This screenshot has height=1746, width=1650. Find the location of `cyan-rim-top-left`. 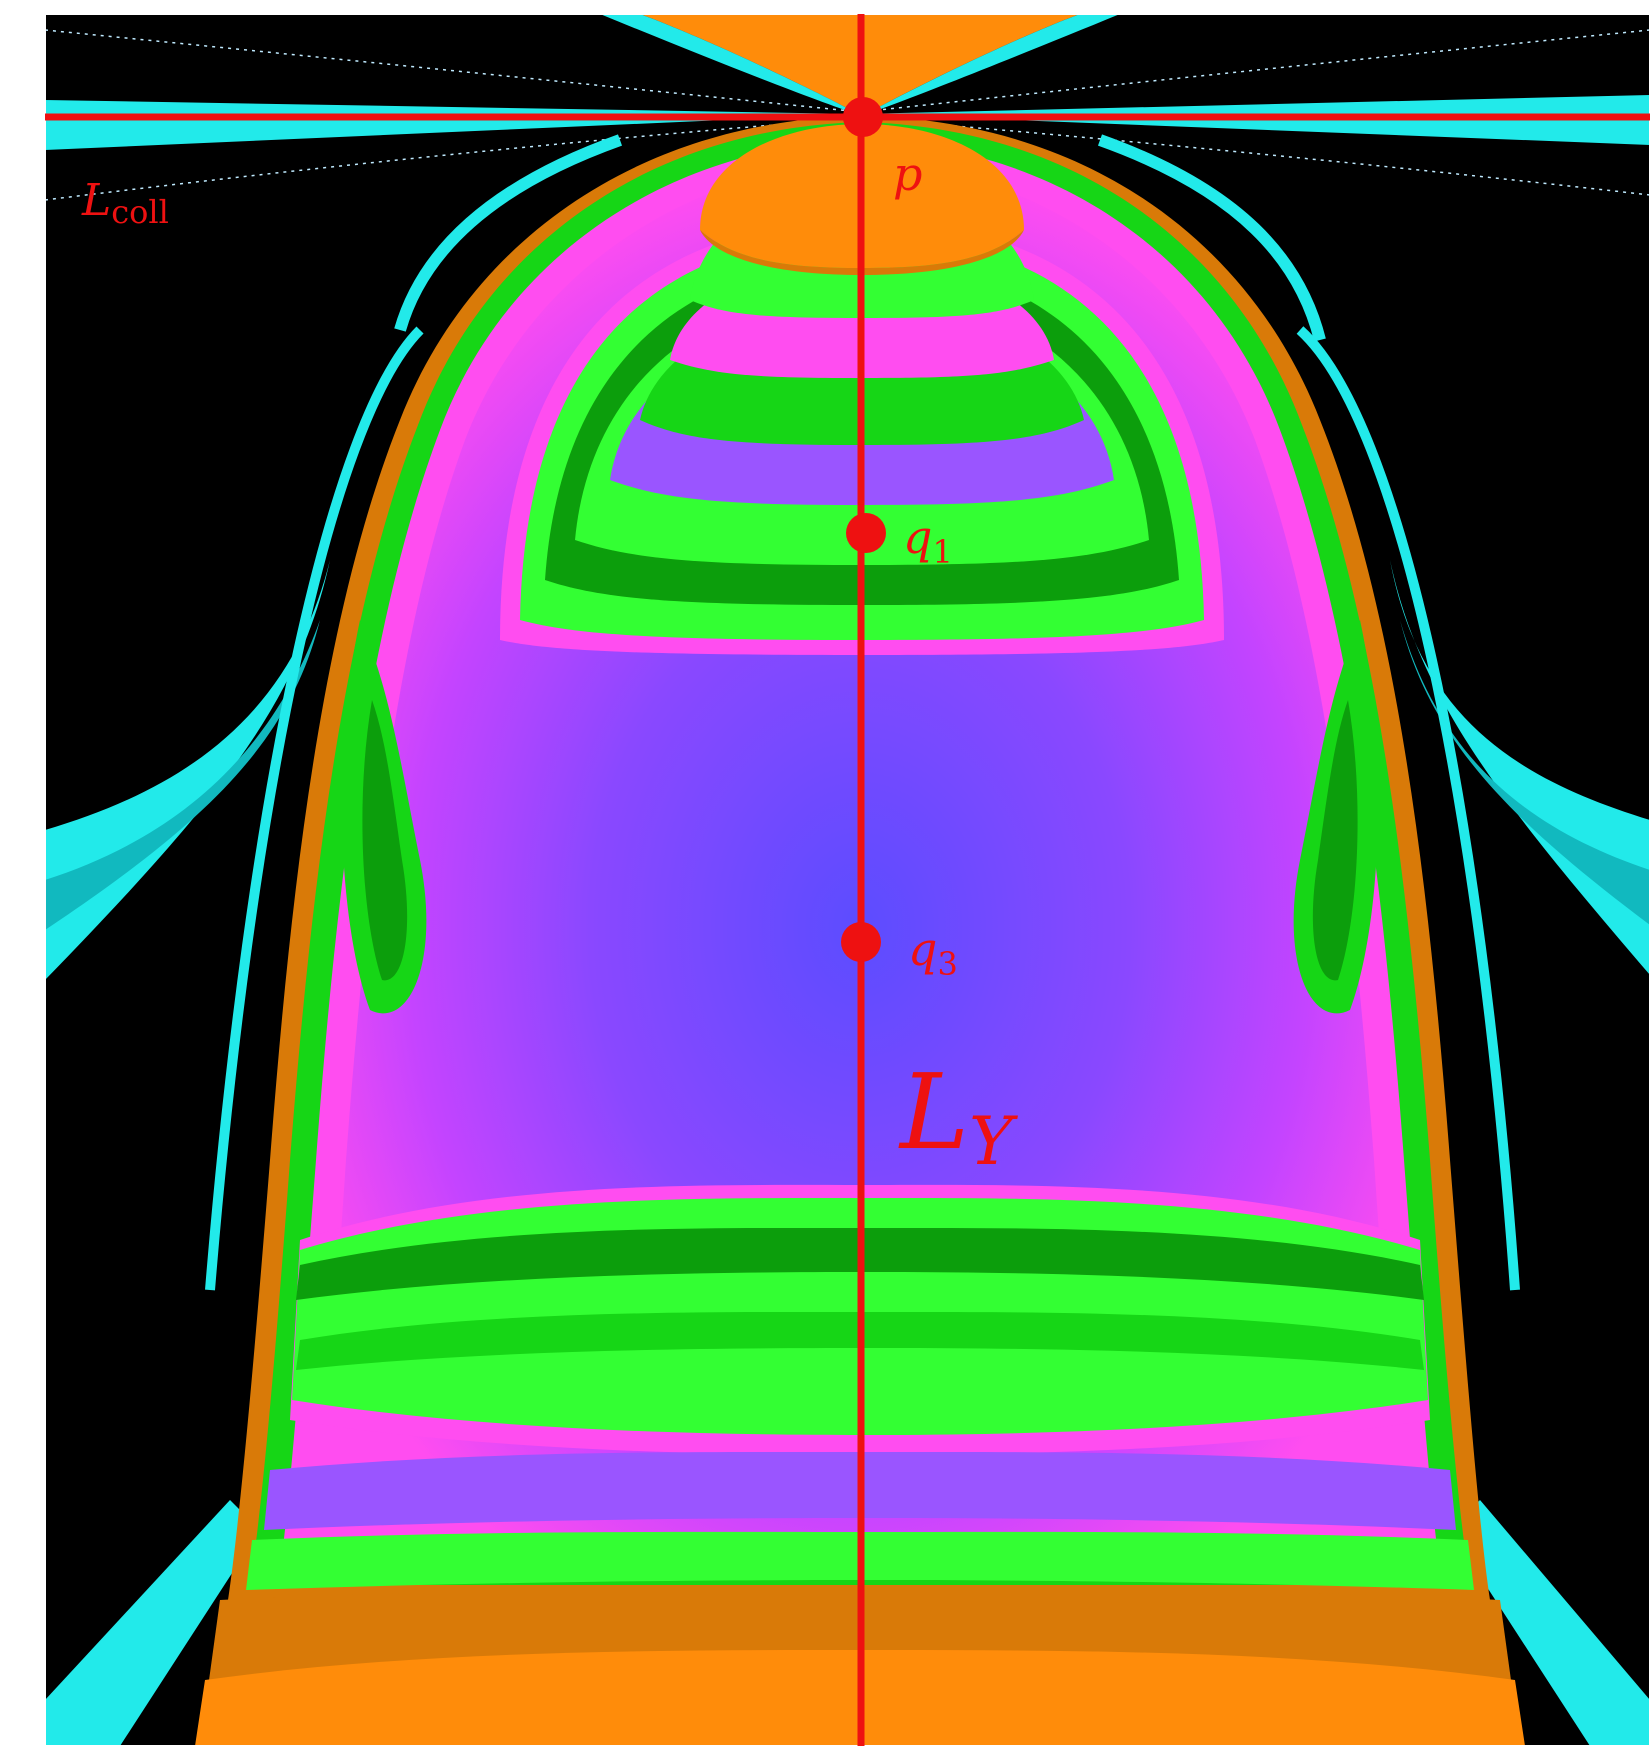

cyan-rim-top-left is located at coordinates (731, 65).